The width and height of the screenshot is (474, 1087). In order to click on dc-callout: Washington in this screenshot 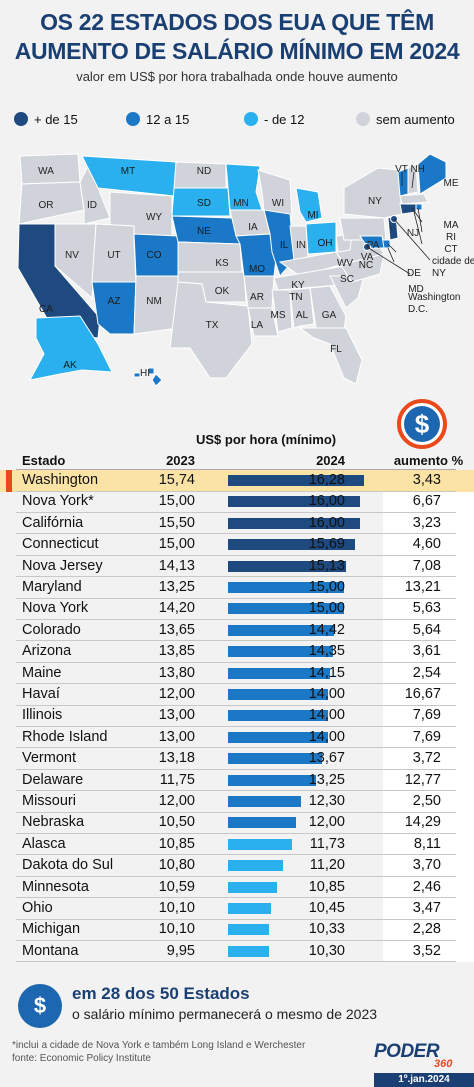, I will do `click(434, 297)`.